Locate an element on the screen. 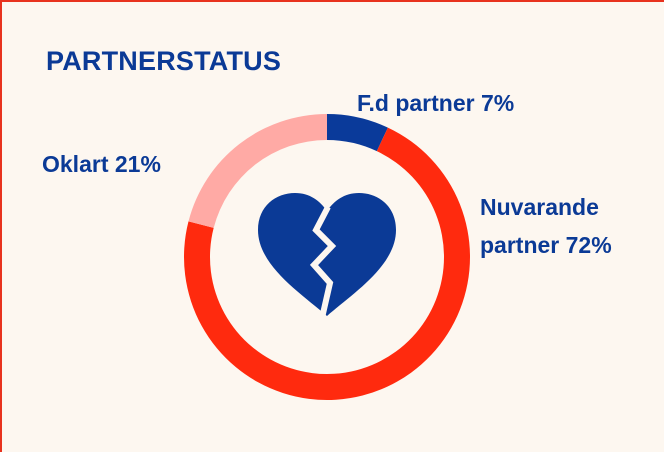 This screenshot has height=454, width=664. data-label: Nuvarande partner 72% is located at coordinates (570, 226).